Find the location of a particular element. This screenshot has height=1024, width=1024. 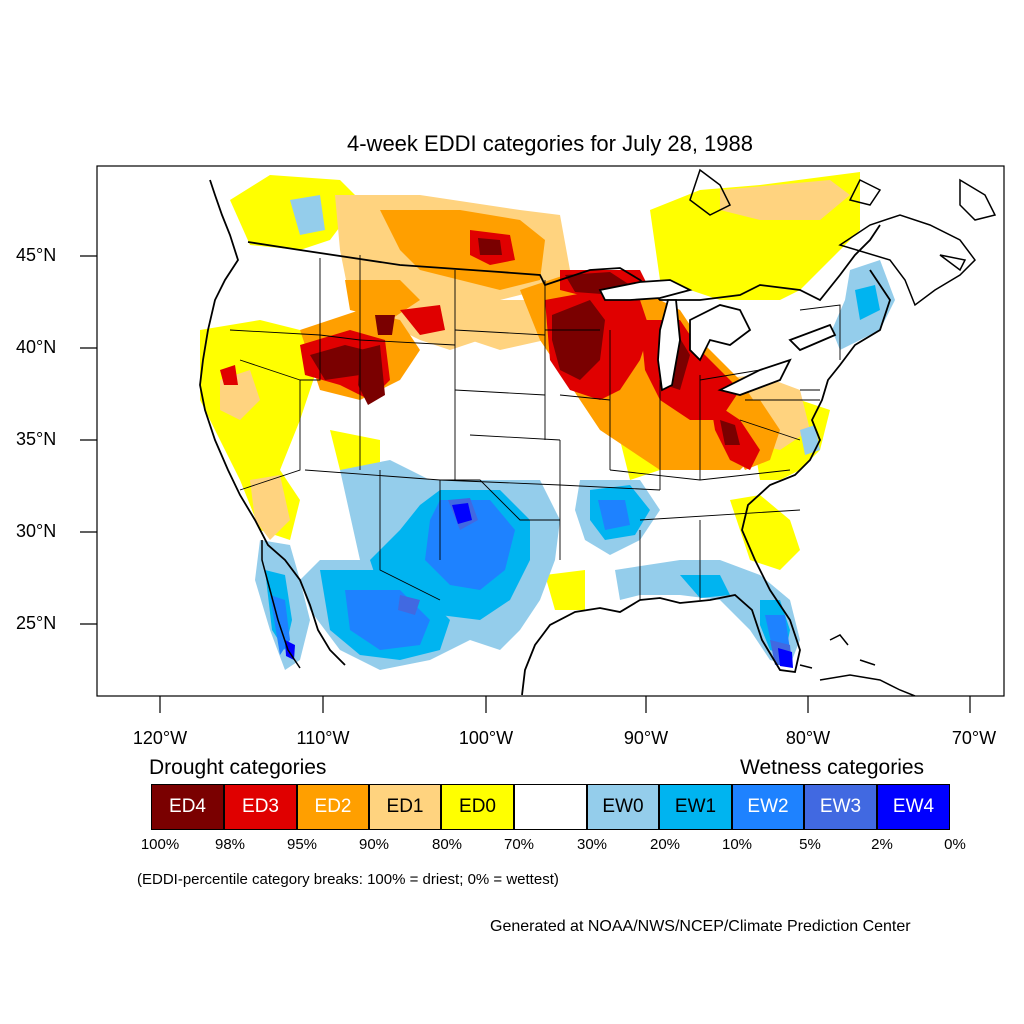

lat-ticks is located at coordinates (88, 440).